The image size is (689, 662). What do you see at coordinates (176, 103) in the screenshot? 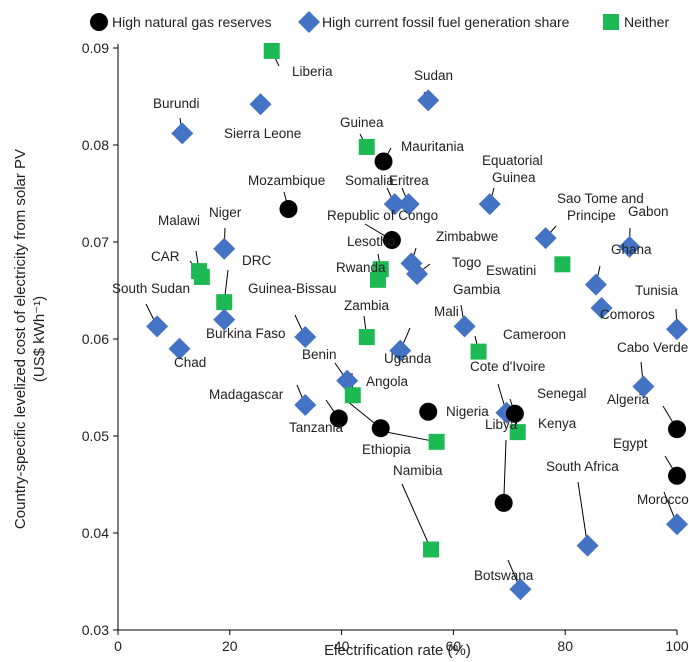
I see `label-burundi: Burundi` at bounding box center [176, 103].